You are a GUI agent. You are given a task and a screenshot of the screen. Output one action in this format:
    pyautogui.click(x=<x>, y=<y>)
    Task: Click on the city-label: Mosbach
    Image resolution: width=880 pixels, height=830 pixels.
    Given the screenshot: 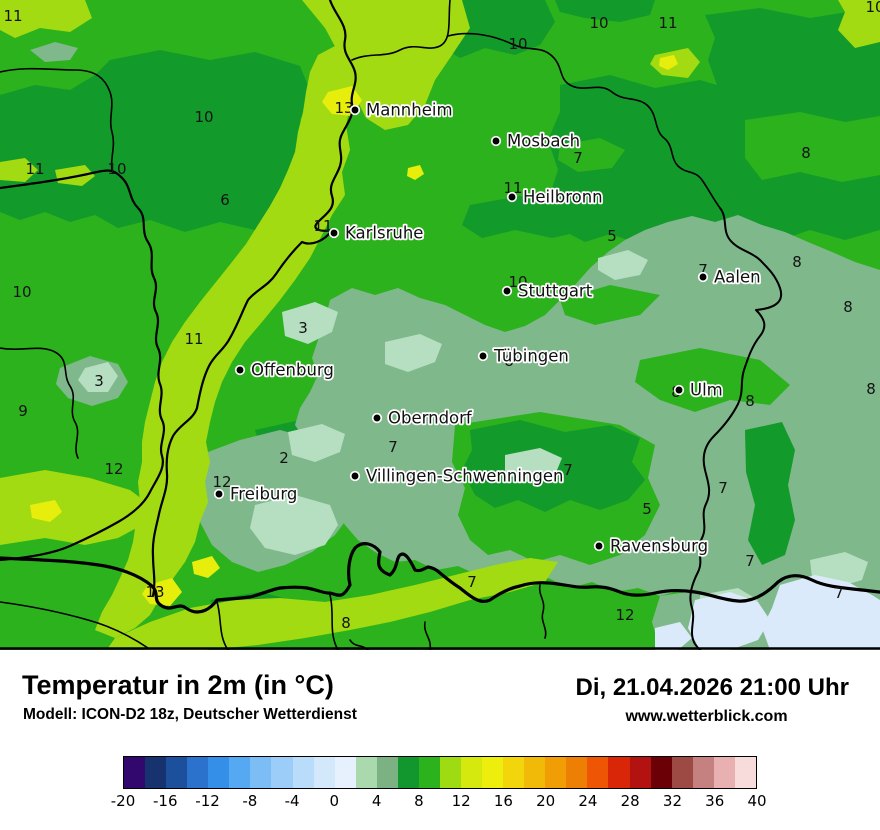 What is the action you would take?
    pyautogui.click(x=543, y=141)
    